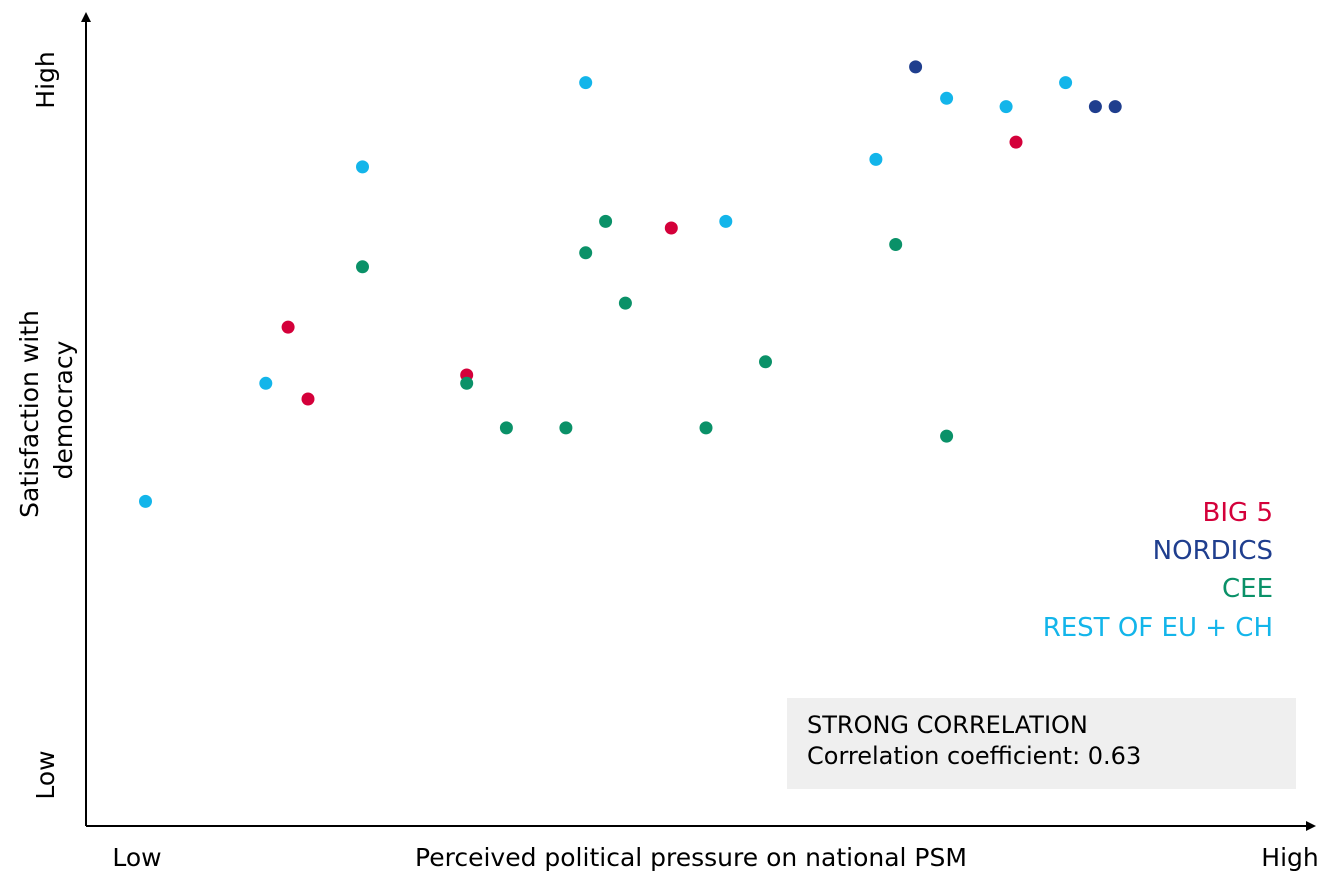 Image resolution: width=1326 pixels, height=873 pixels. What do you see at coordinates (1238, 513) in the screenshot?
I see `legend-big5: BIG 5` at bounding box center [1238, 513].